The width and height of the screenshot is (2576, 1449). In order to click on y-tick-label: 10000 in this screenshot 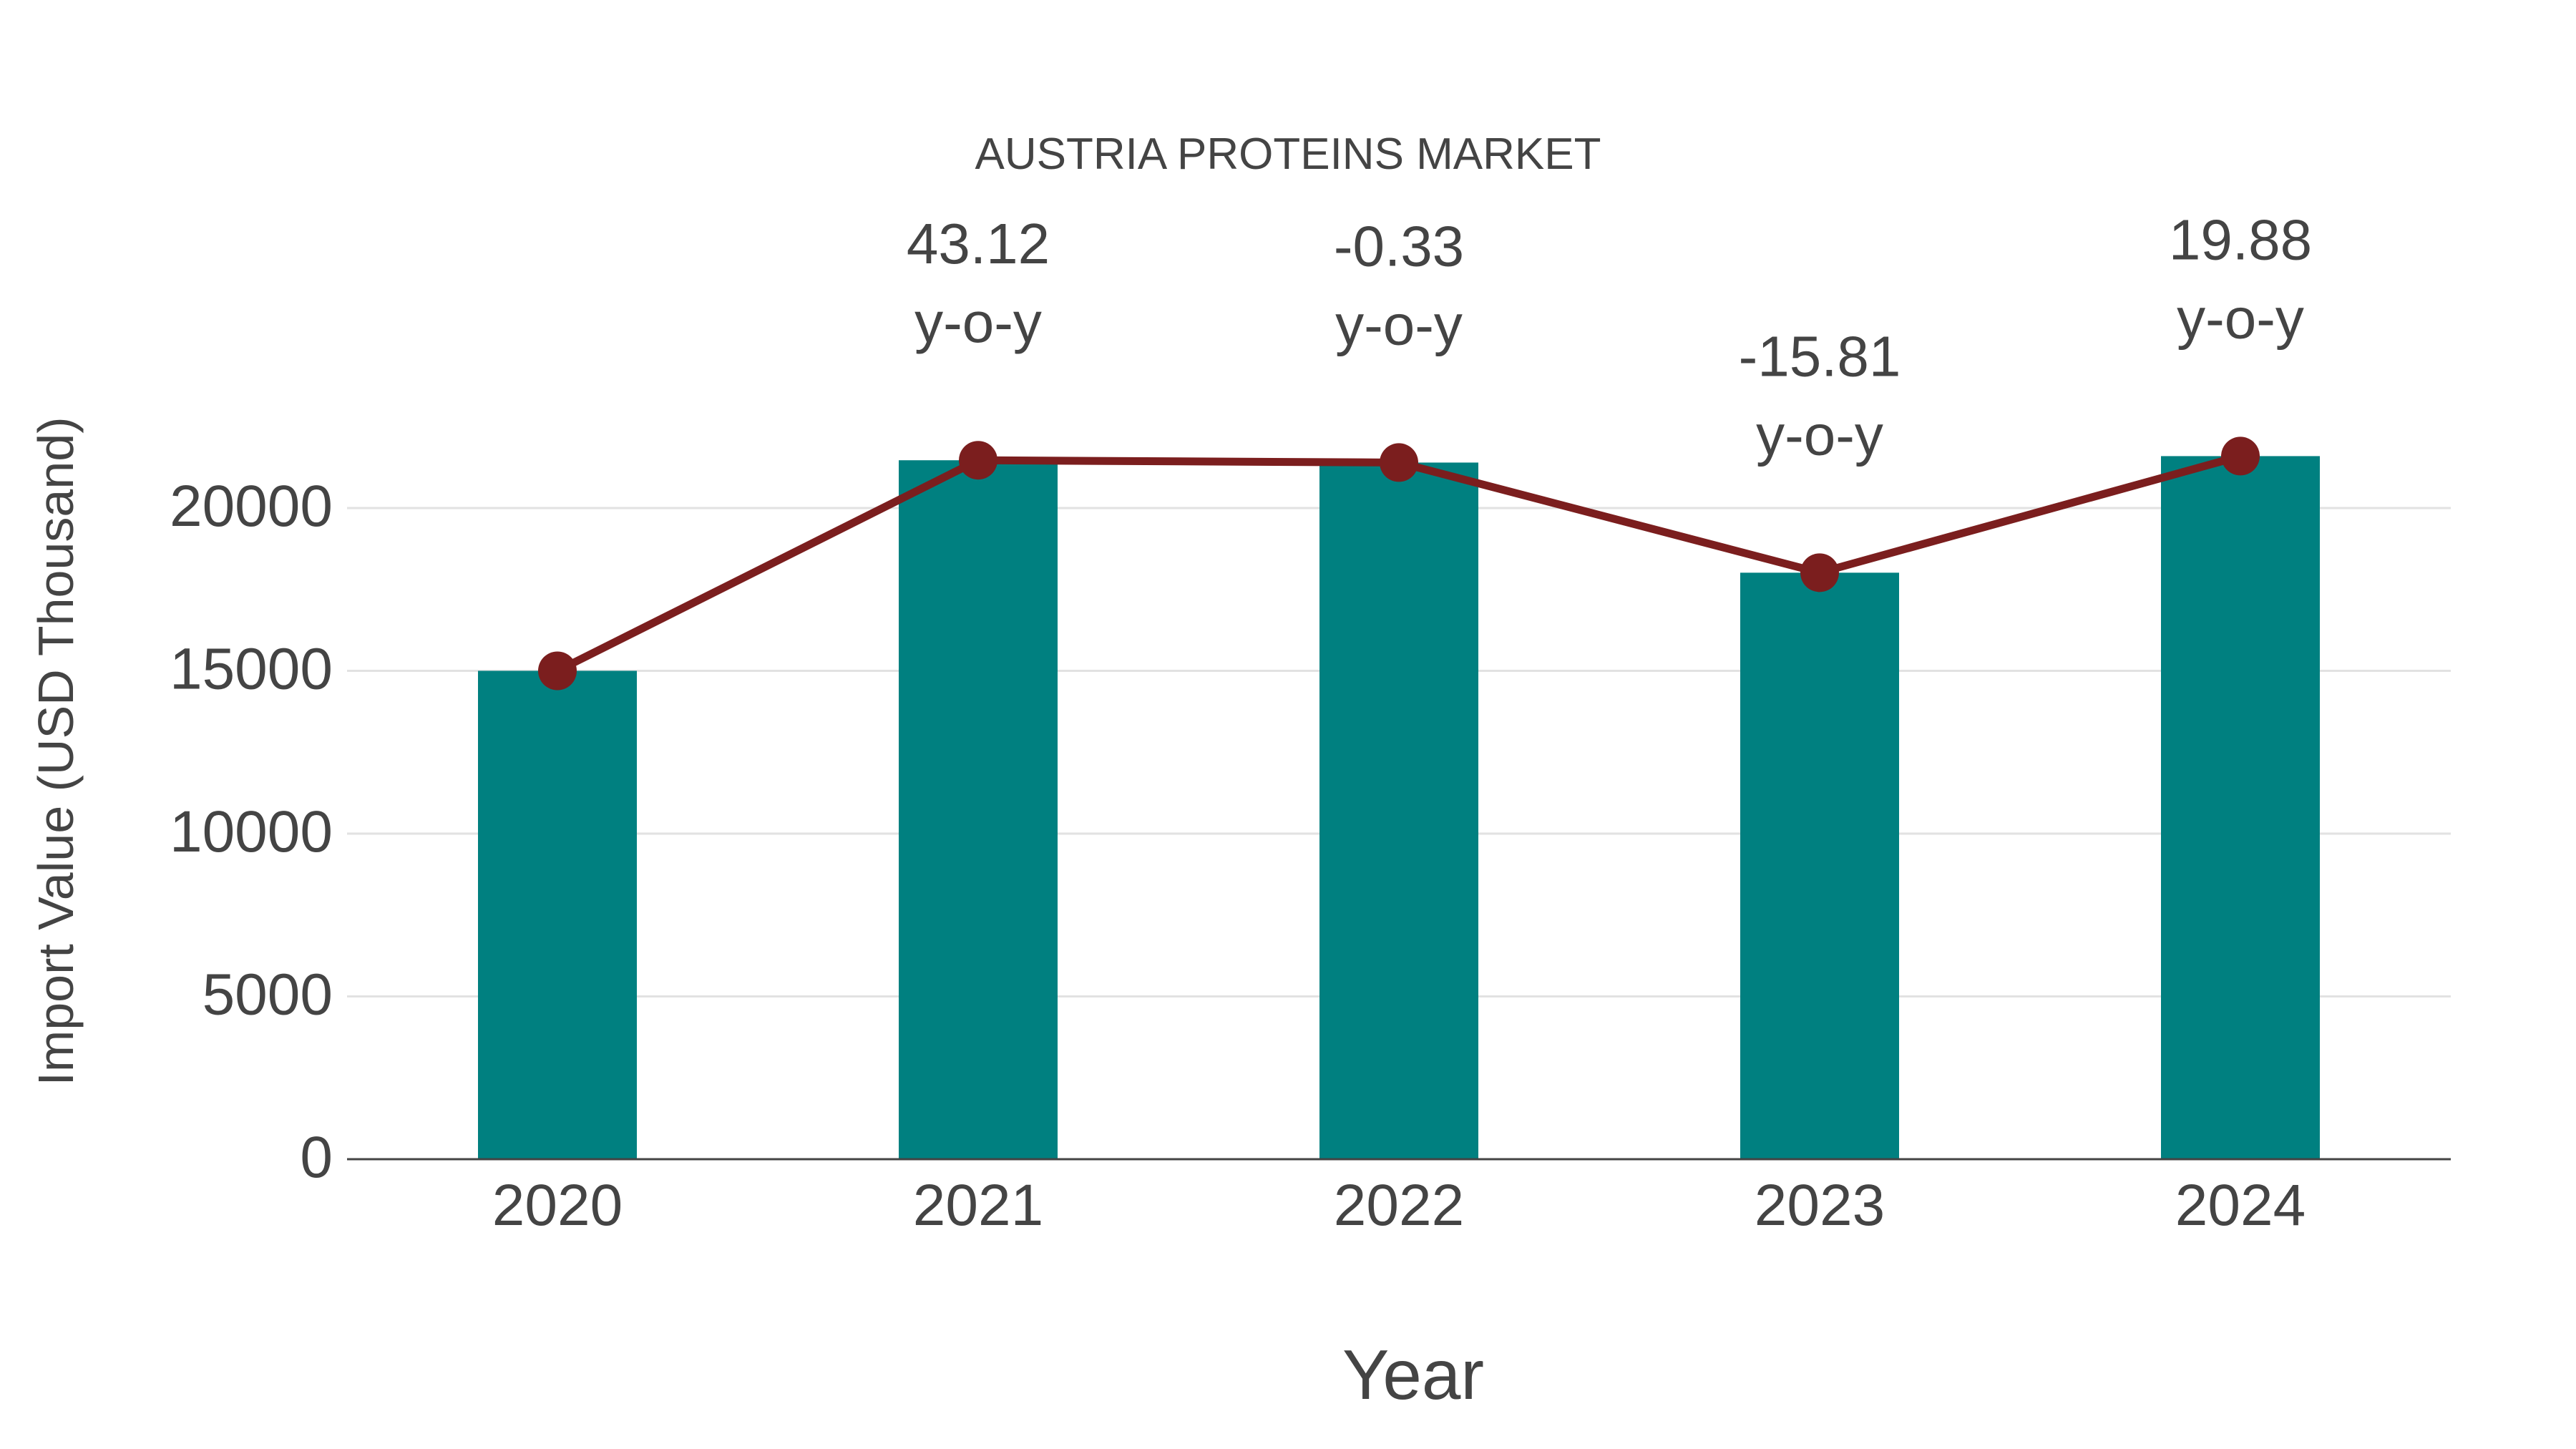, I will do `click(251, 831)`.